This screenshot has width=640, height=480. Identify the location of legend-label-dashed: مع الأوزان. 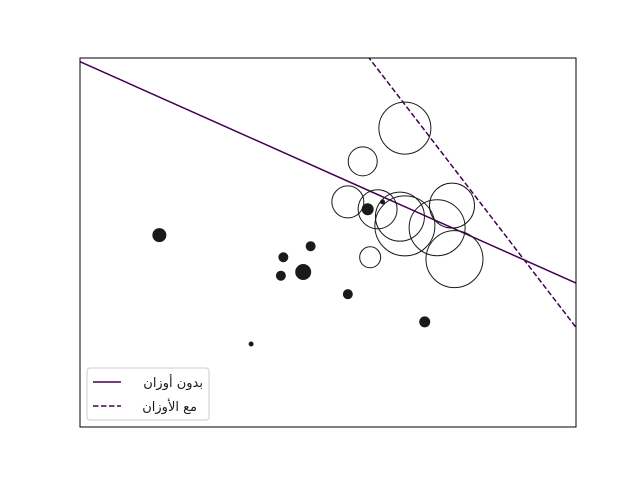
(169, 406).